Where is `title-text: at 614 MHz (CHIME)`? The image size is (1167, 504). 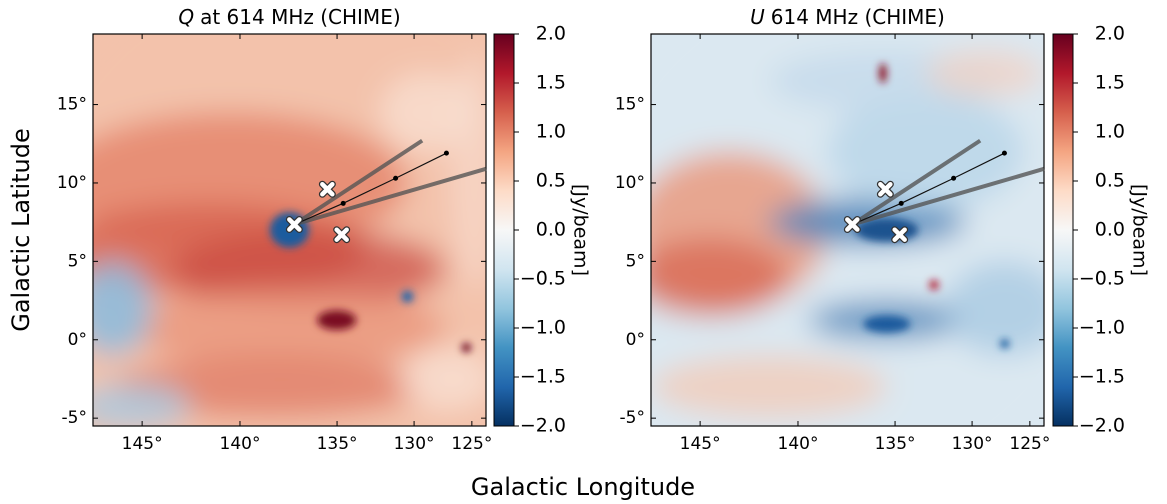
title-text: at 614 MHz (CHIME) is located at coordinates (300, 17).